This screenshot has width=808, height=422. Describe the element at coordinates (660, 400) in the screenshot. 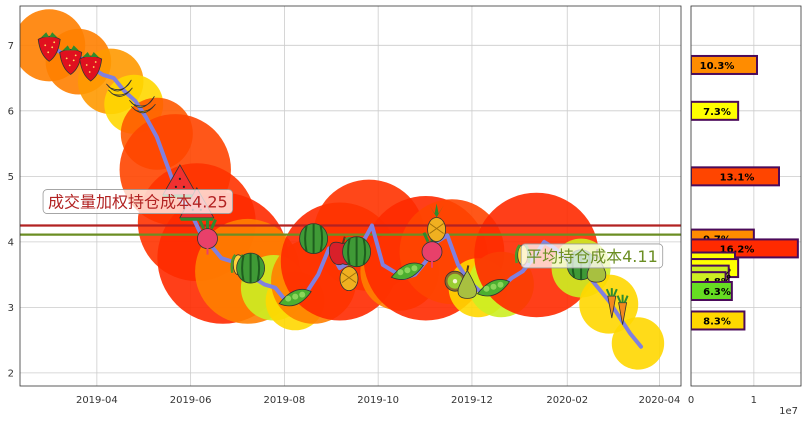

I see `x-tick-label: 2020-04` at that location.